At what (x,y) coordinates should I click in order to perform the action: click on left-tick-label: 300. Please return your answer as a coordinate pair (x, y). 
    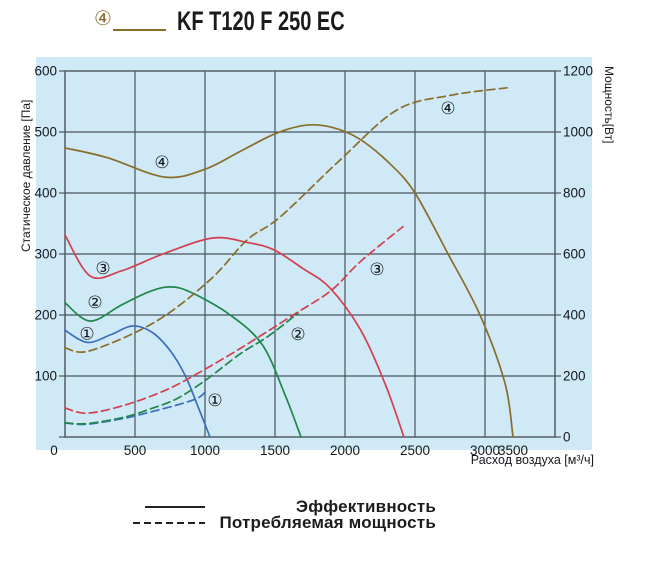
    Looking at the image, I should click on (45, 254).